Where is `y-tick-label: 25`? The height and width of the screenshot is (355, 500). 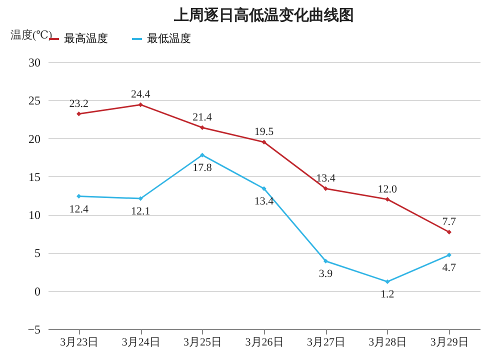 y-tick-label: 25 is located at coordinates (34, 101).